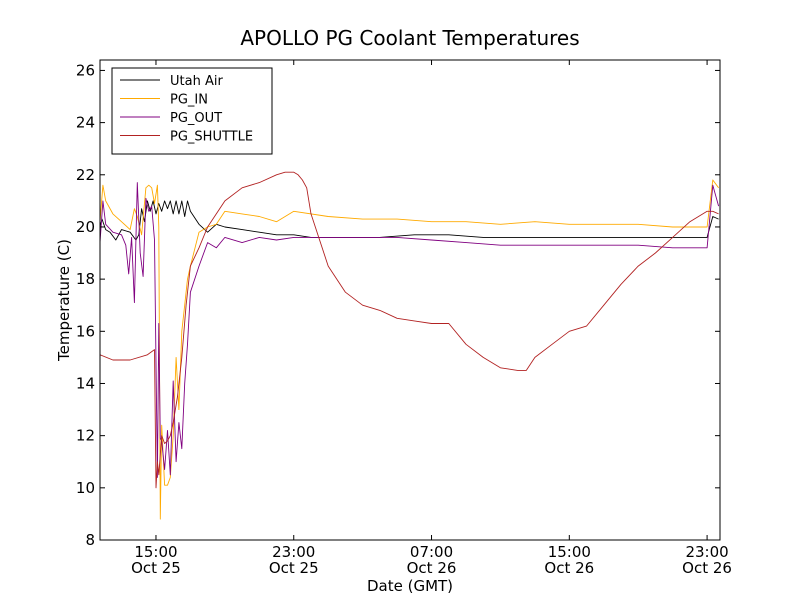  What do you see at coordinates (85, 227) in the screenshot?
I see `y-tick-label: 20` at bounding box center [85, 227].